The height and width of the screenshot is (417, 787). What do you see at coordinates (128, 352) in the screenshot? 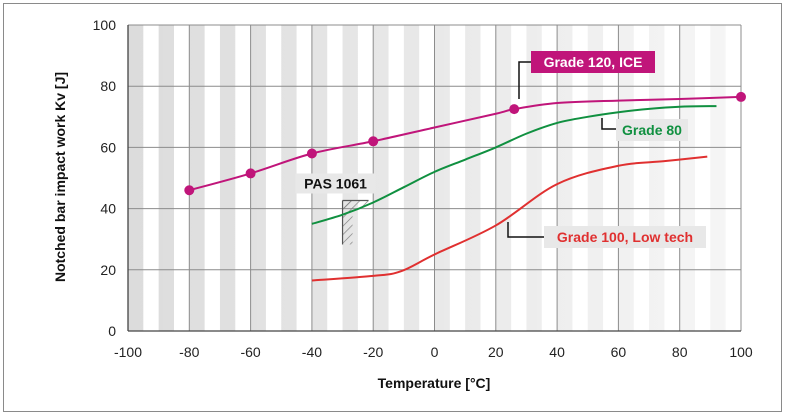
I see `x-tick-label: -100` at bounding box center [128, 352].